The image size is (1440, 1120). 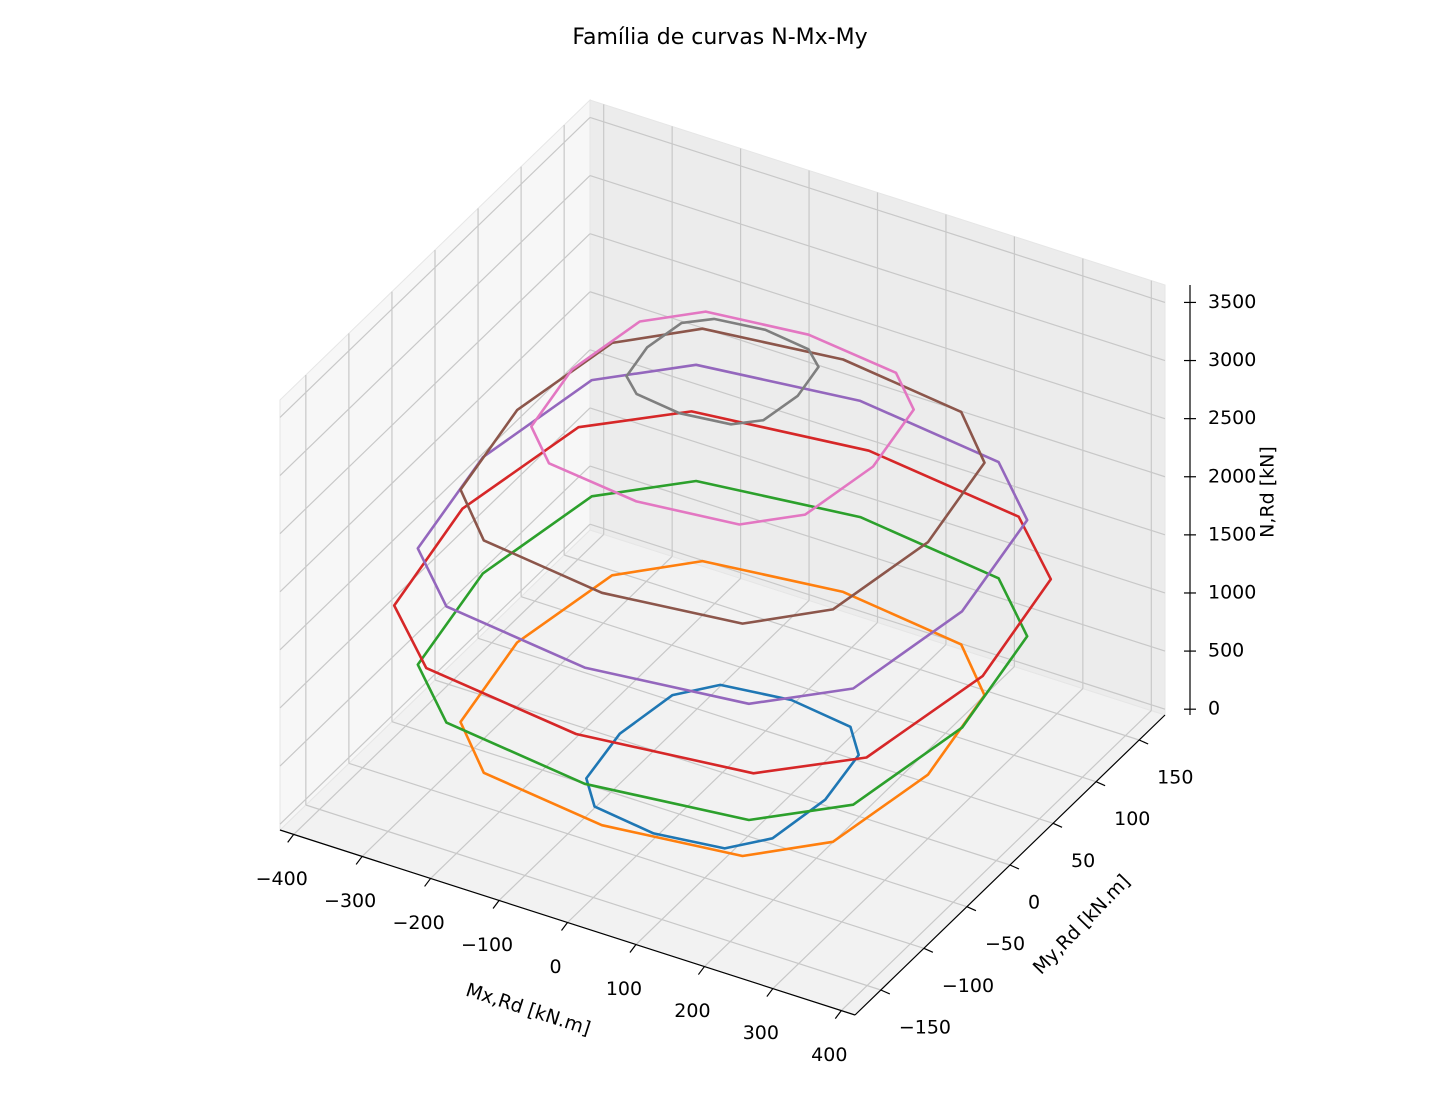 What do you see at coordinates (282, 879) in the screenshot?
I see `x-tick-label: −400` at bounding box center [282, 879].